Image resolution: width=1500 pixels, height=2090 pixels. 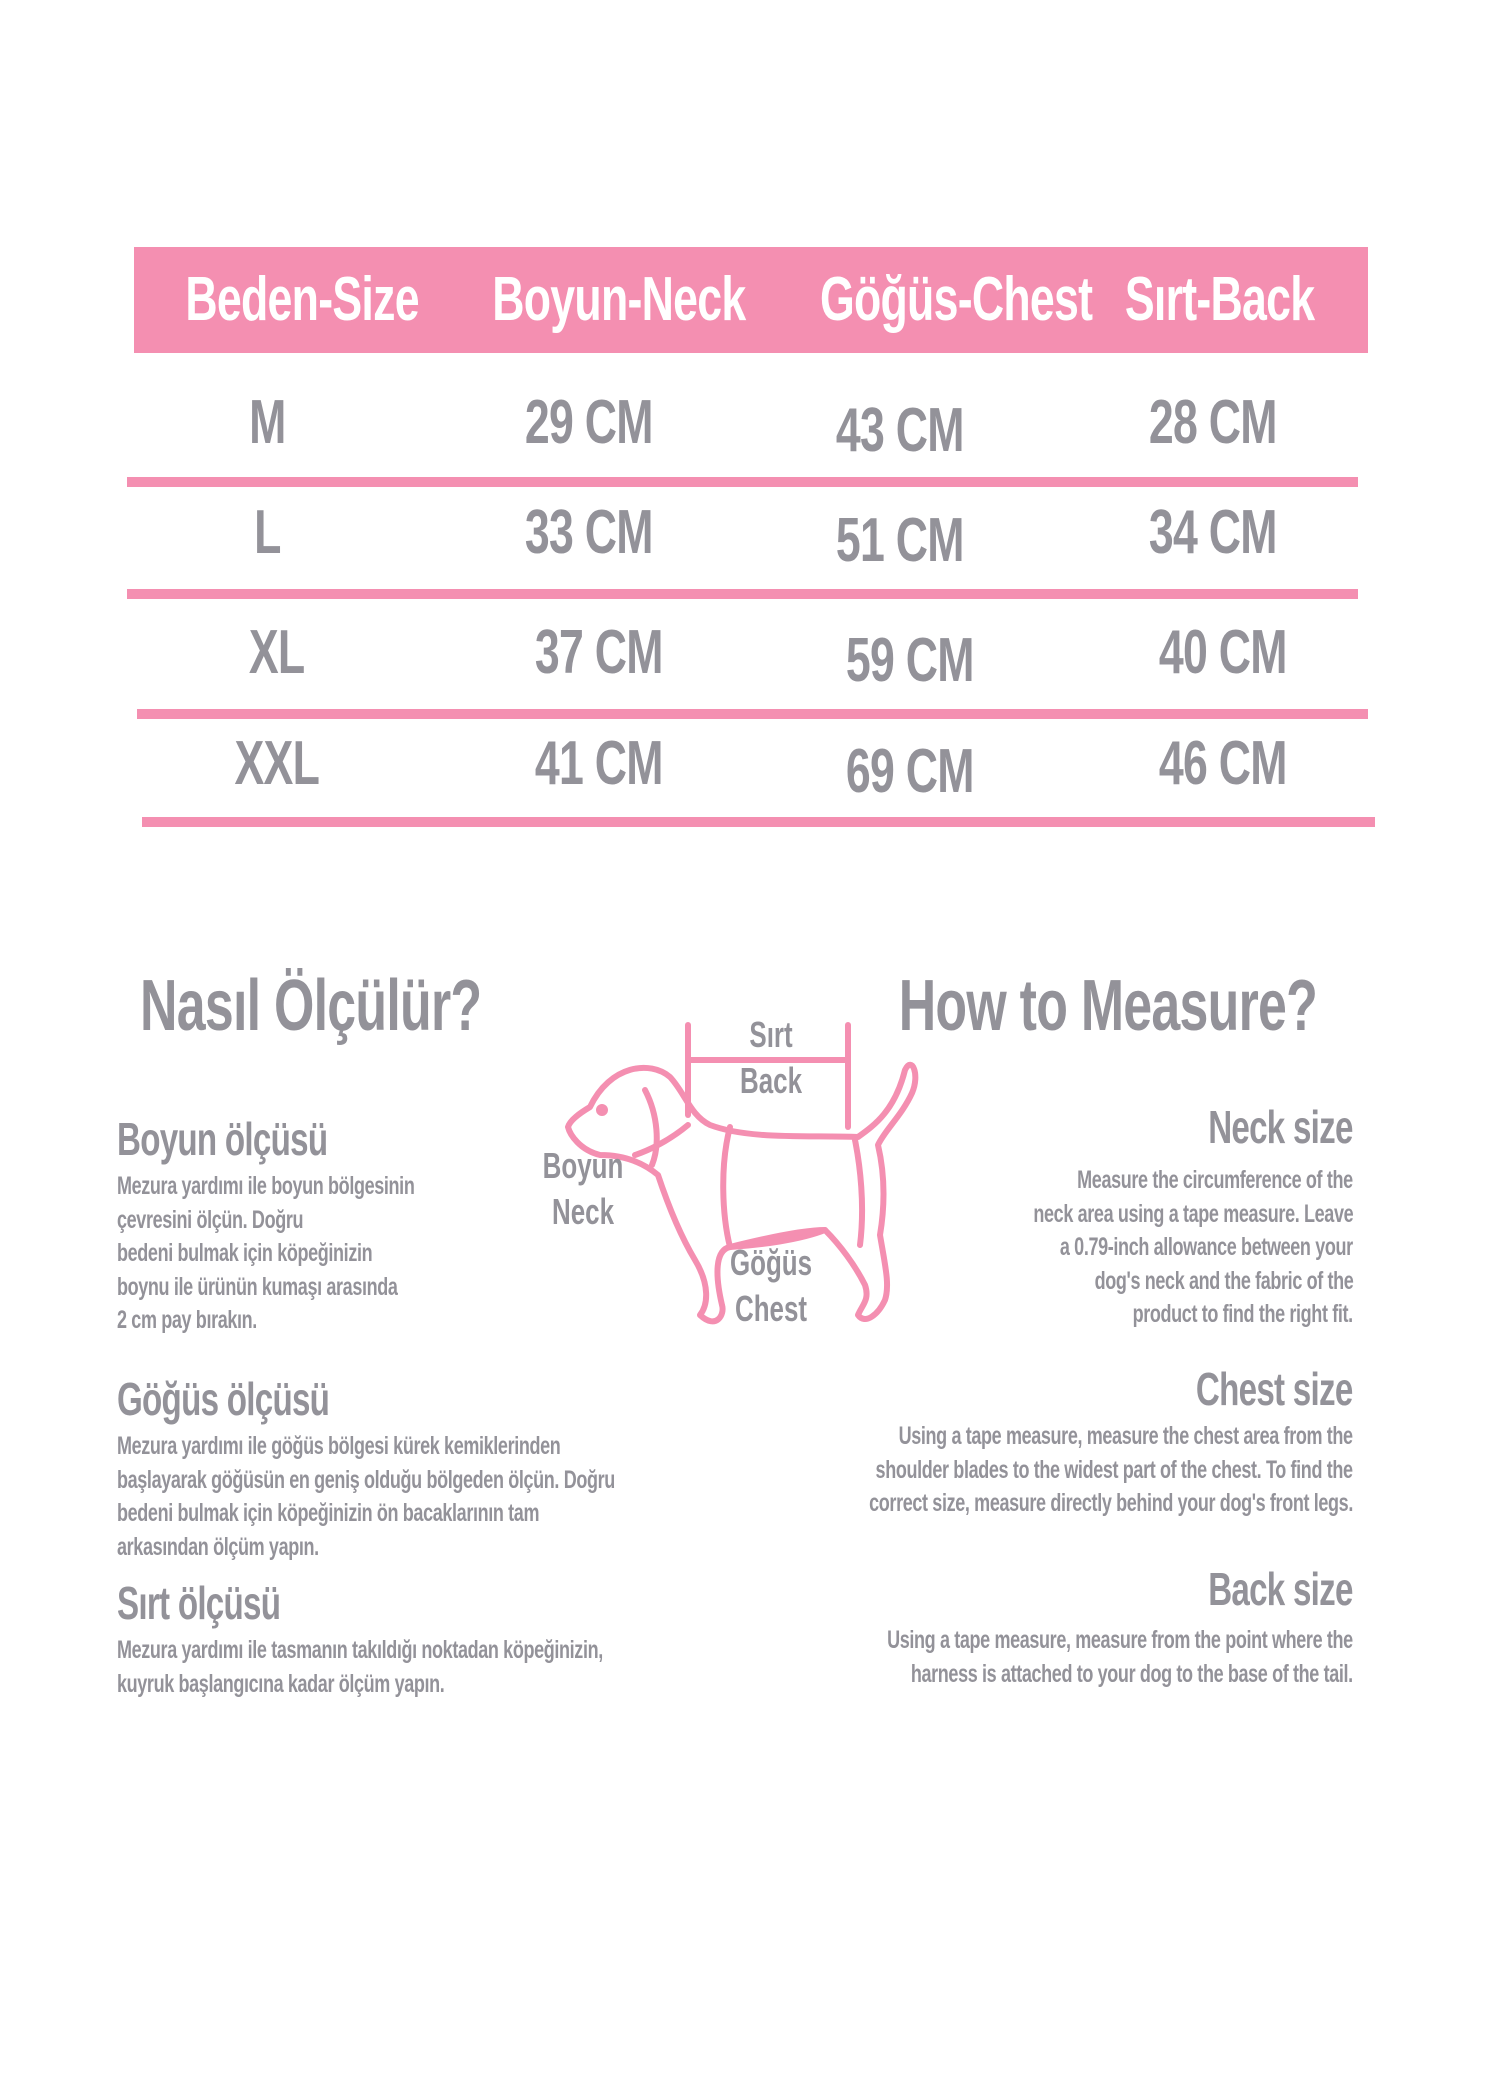 What do you see at coordinates (267, 422) in the screenshot?
I see `cell-size: M` at bounding box center [267, 422].